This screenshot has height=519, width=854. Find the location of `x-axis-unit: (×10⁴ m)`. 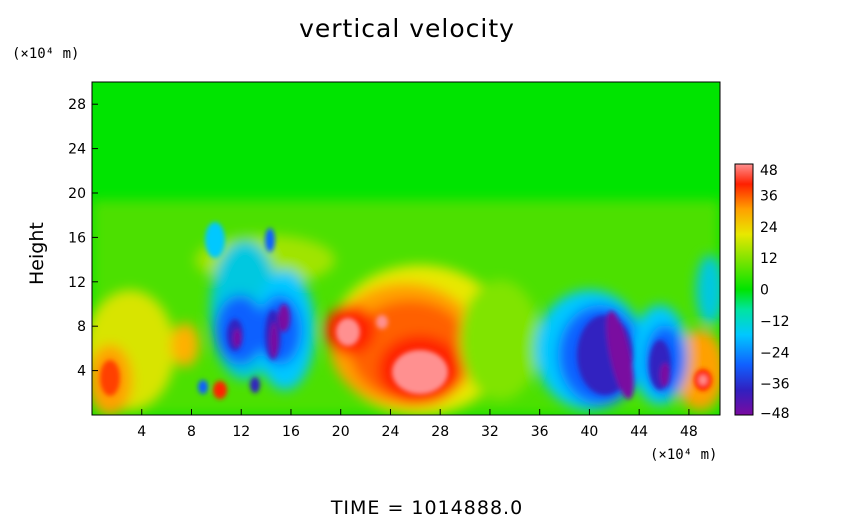

x-axis-unit: (×10⁴ m) is located at coordinates (684, 455).